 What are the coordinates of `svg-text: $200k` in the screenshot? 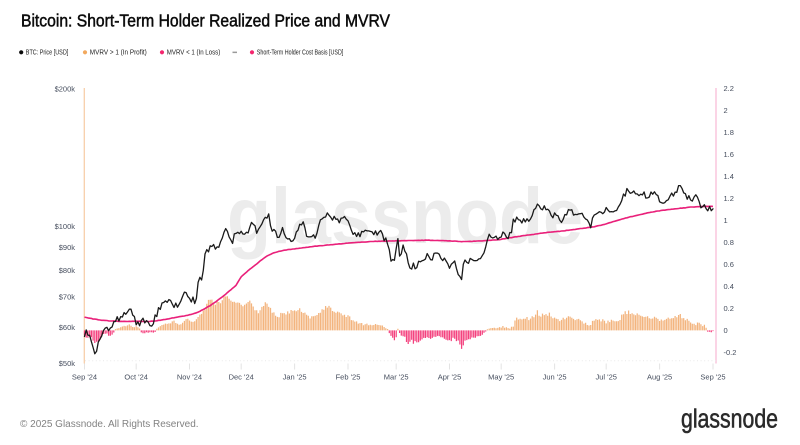 It's located at (65, 89).